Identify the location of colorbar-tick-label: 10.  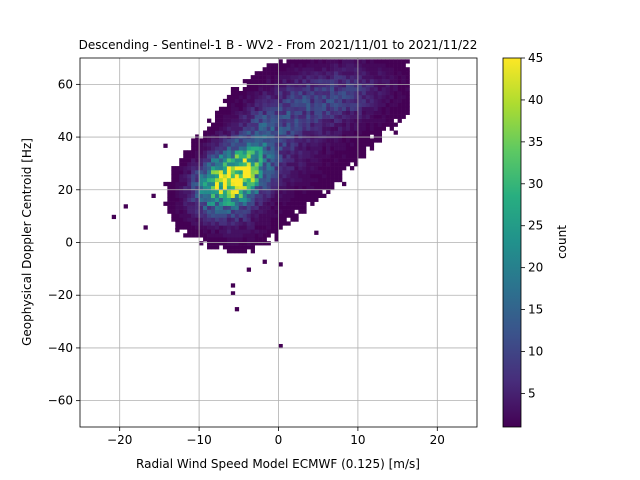
(535, 352).